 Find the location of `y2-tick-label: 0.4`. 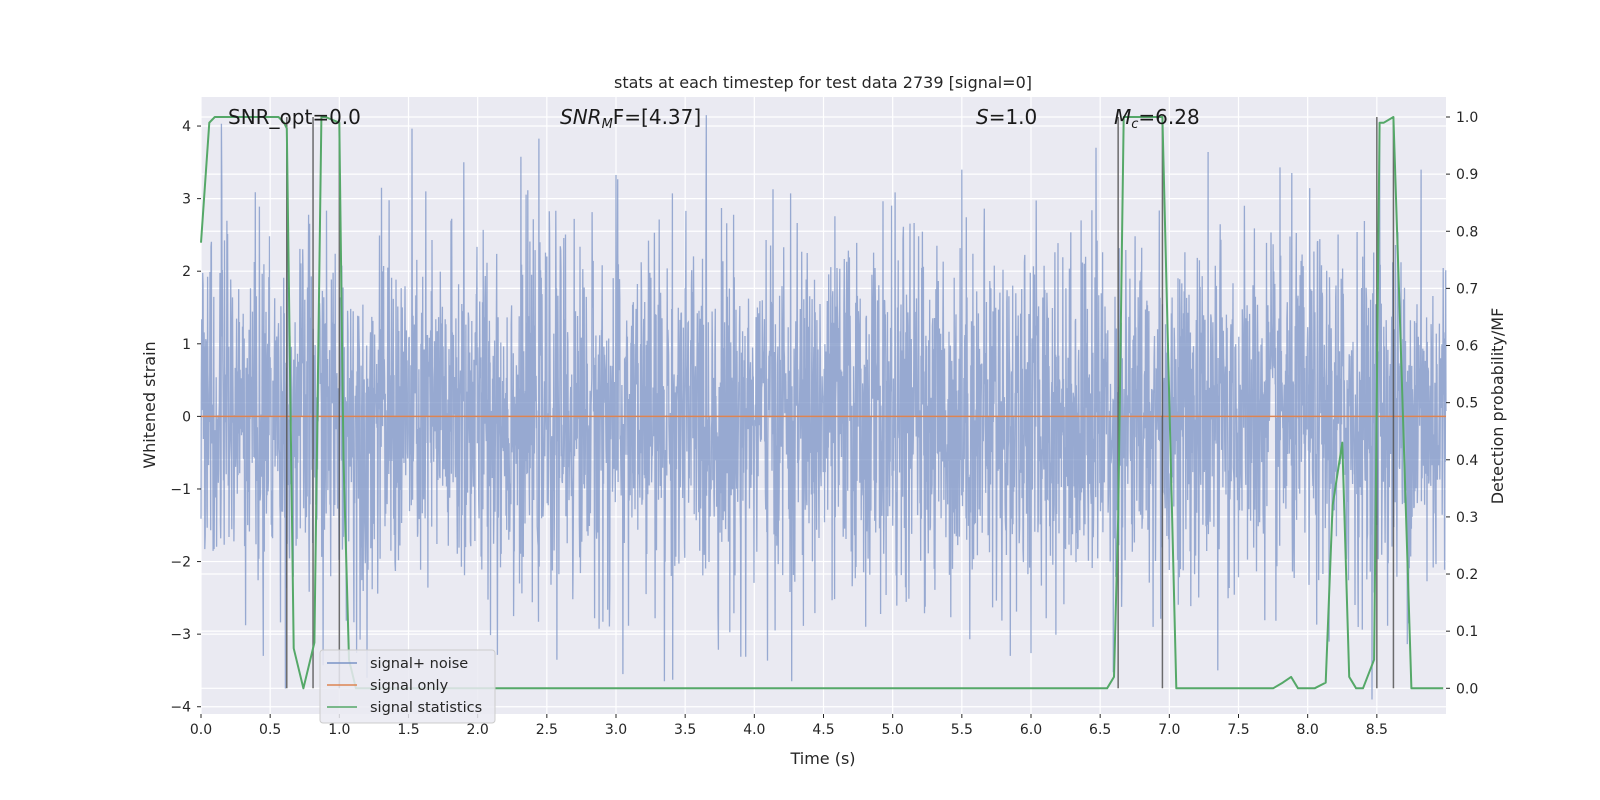

y2-tick-label: 0.4 is located at coordinates (1467, 461).